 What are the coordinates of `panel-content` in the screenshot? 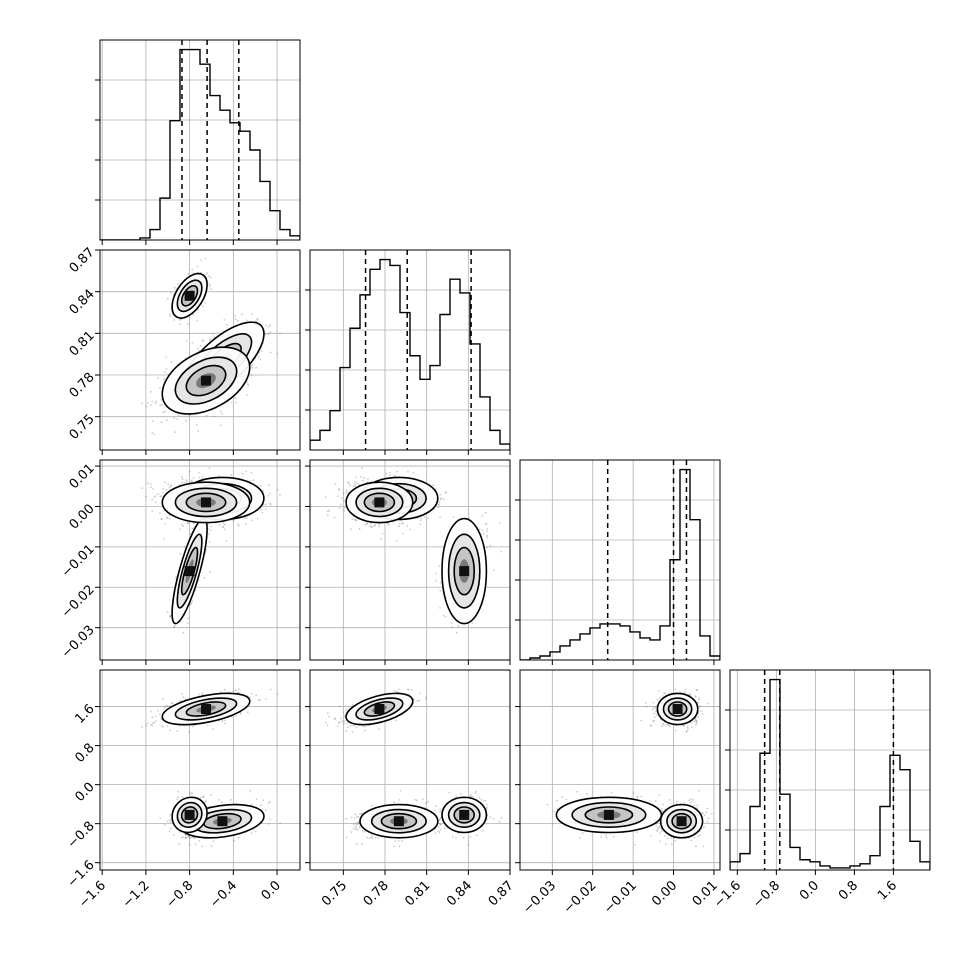 It's located at (200, 770).